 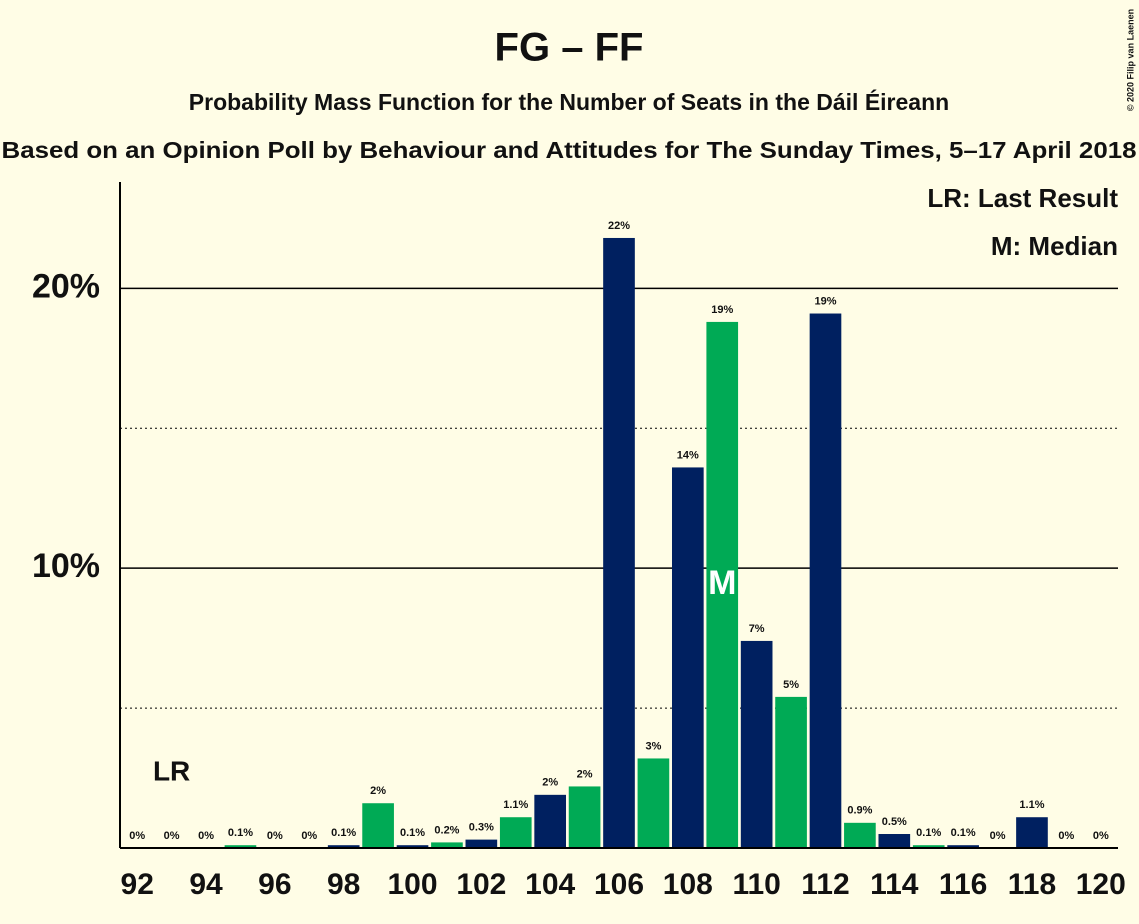 What do you see at coordinates (412, 884) in the screenshot?
I see `x-tick-label: 100` at bounding box center [412, 884].